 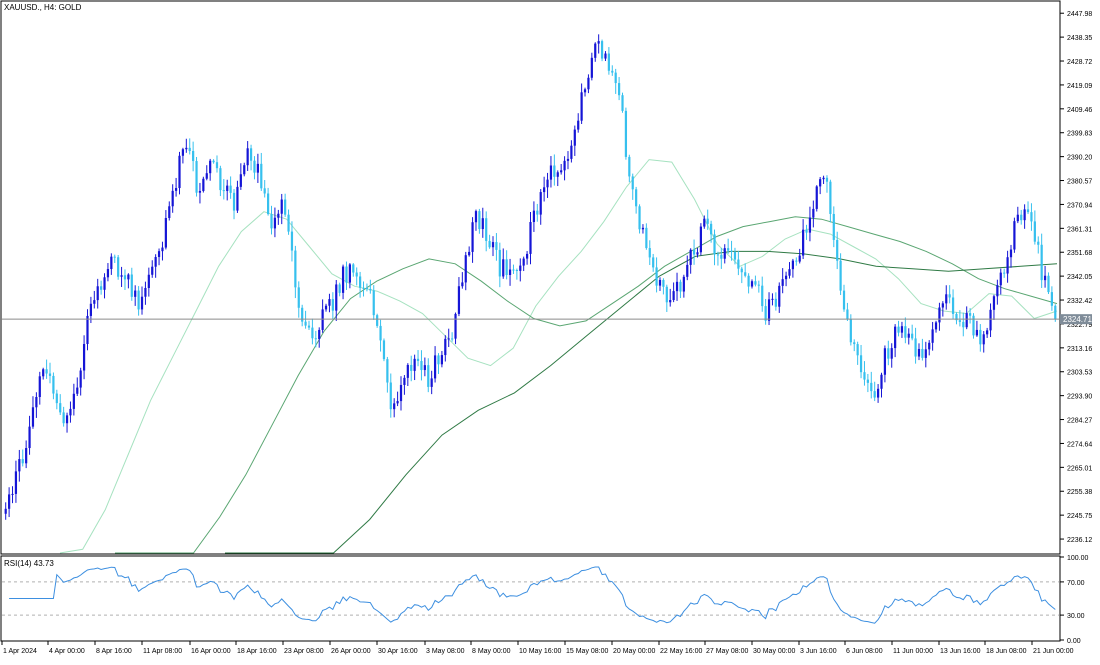 I want to click on time-tick-label: 21 Jun 00:00, so click(x=1053, y=651).